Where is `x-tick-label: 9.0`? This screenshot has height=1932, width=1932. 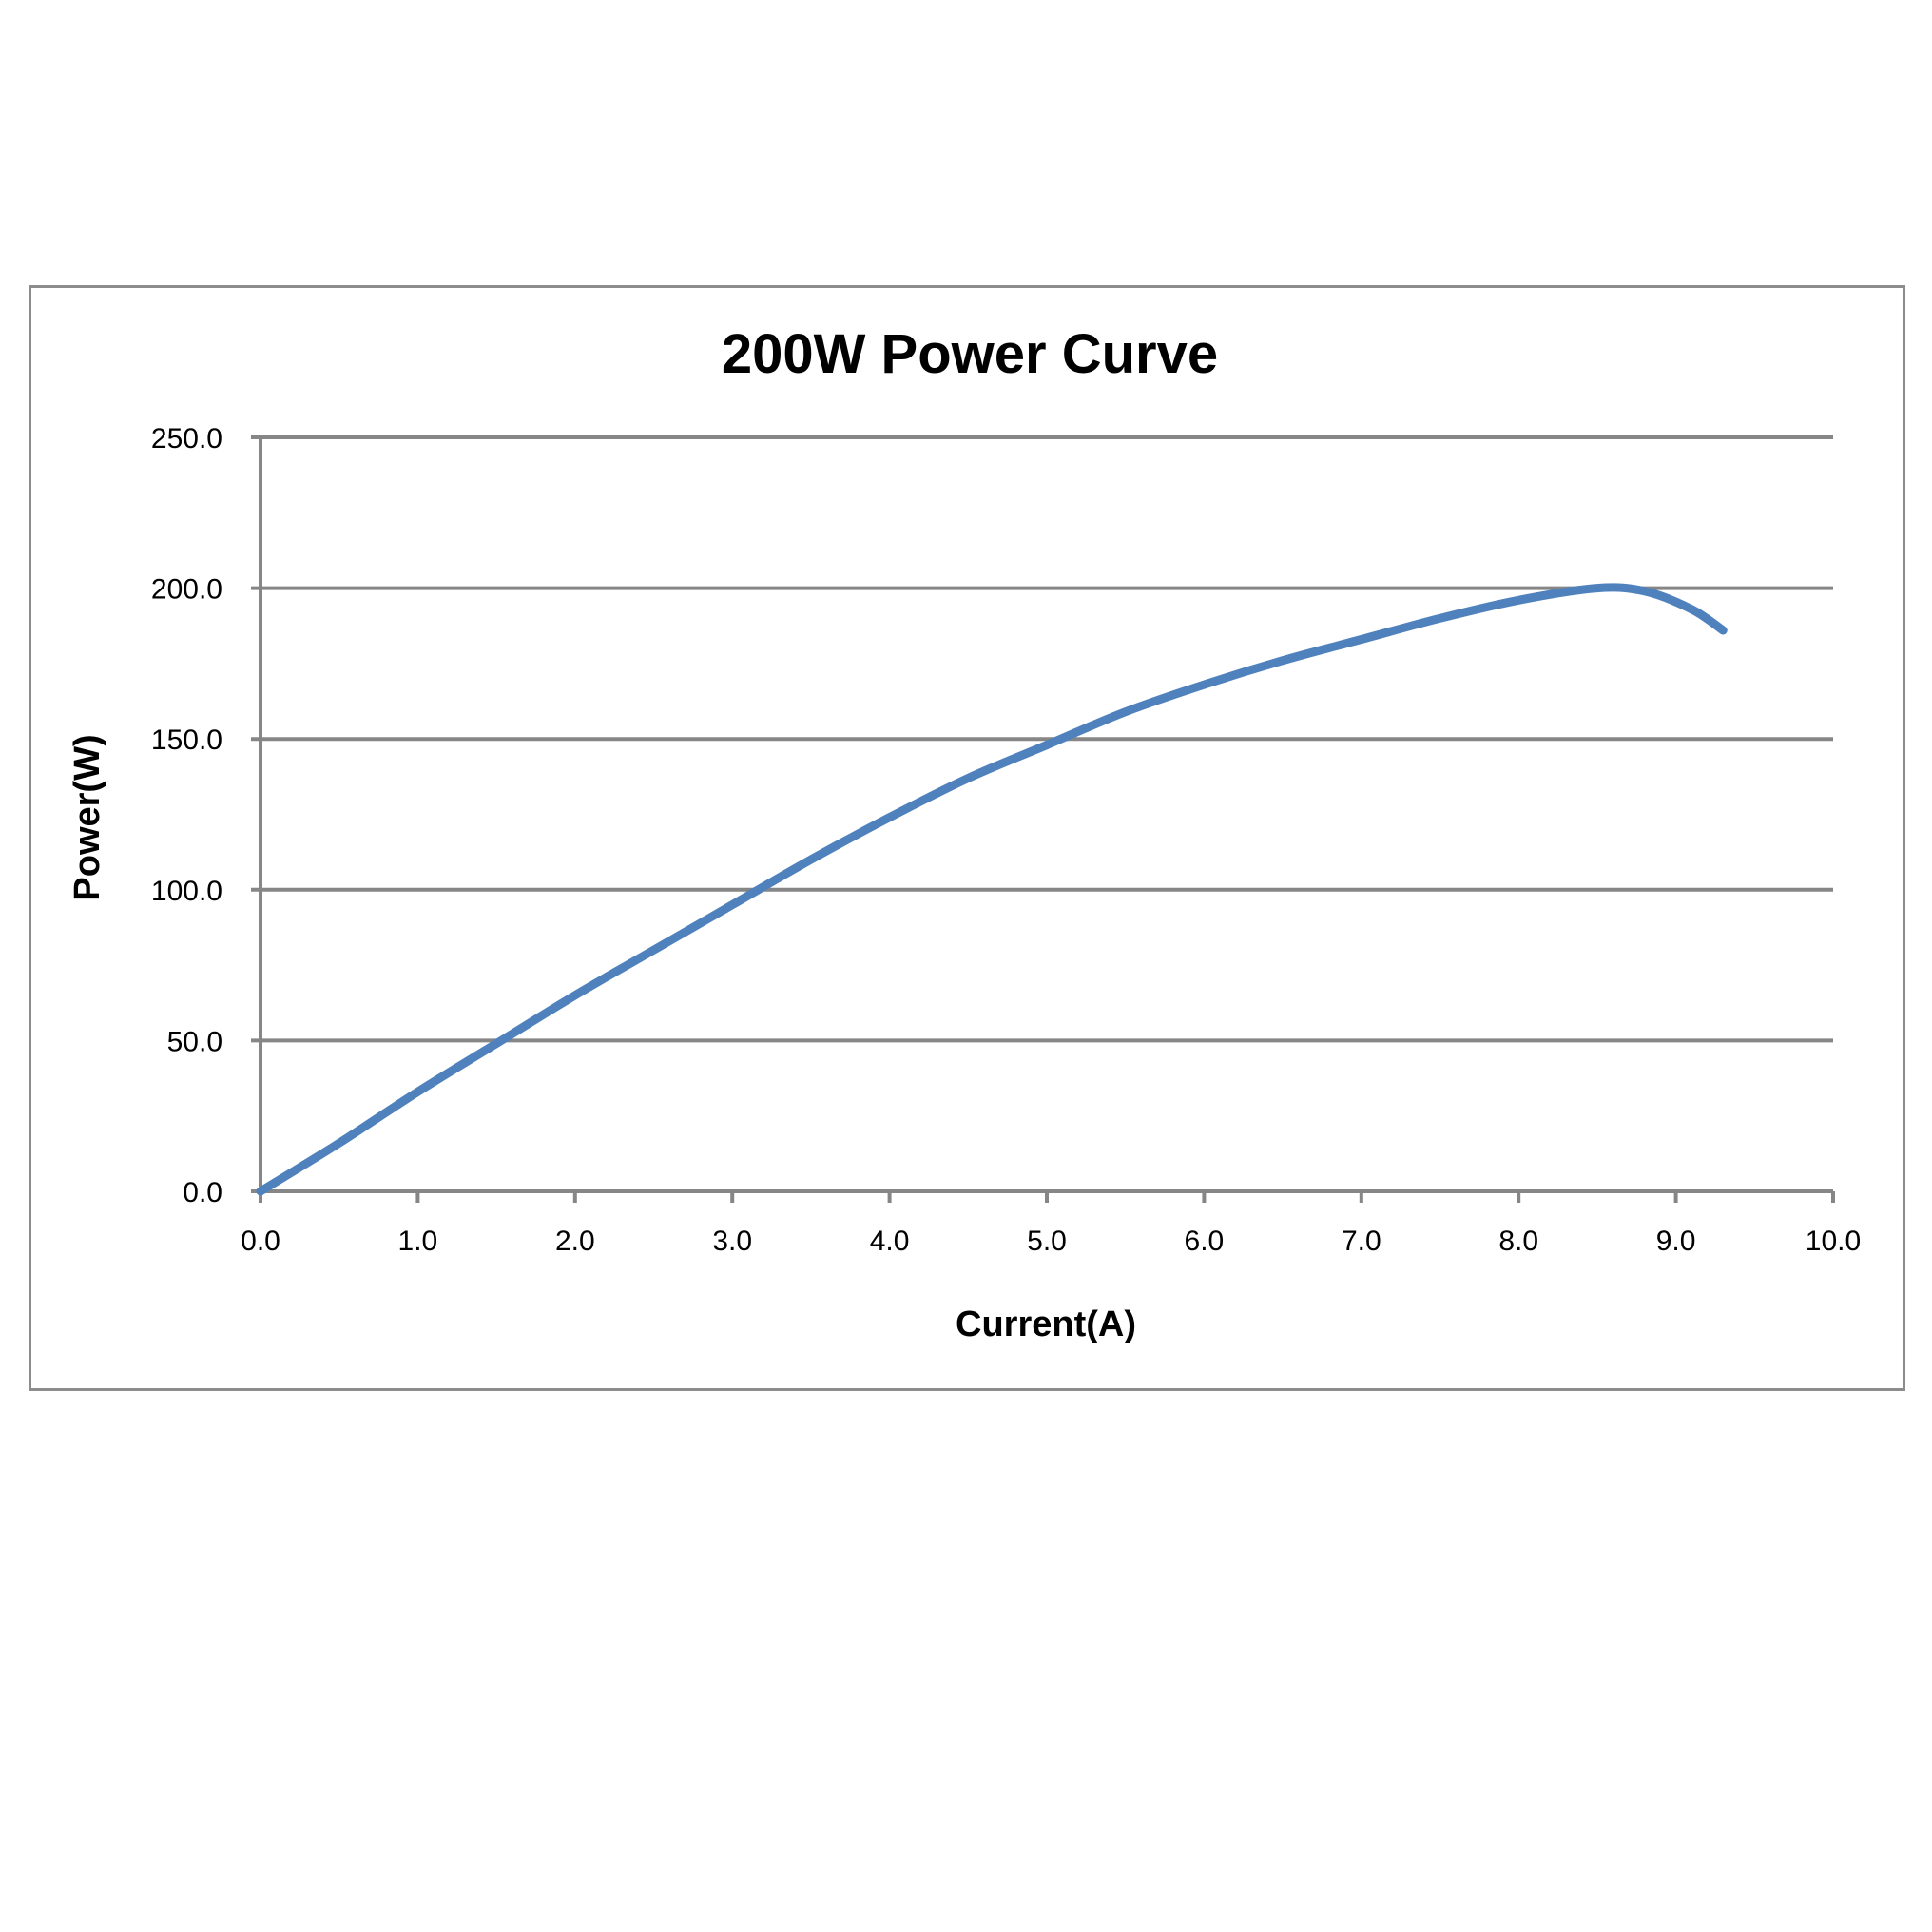
x-tick-label: 9.0 is located at coordinates (1676, 1241).